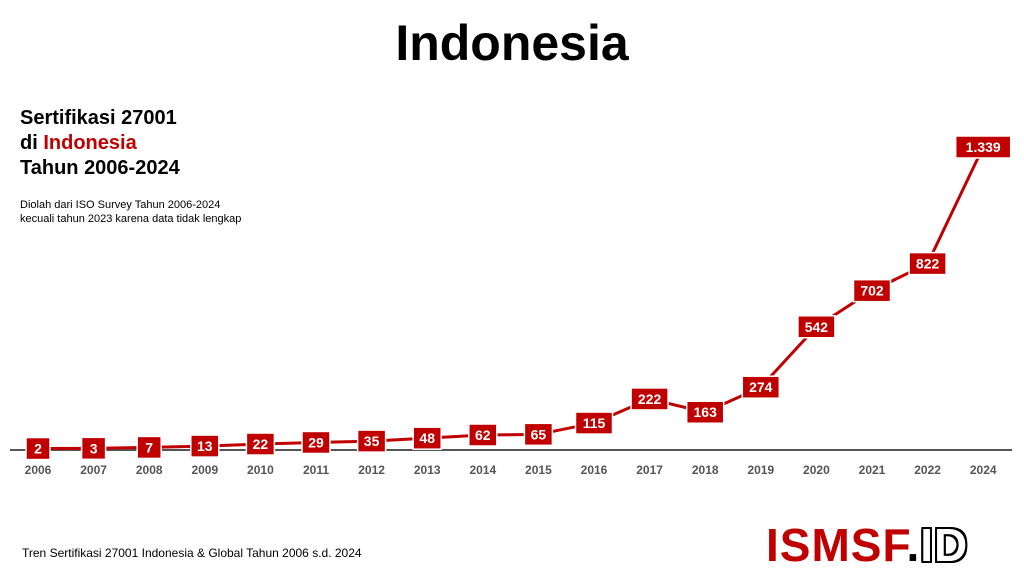 The image size is (1024, 576). What do you see at coordinates (316, 470) in the screenshot?
I see `x-tick-label: 2011` at bounding box center [316, 470].